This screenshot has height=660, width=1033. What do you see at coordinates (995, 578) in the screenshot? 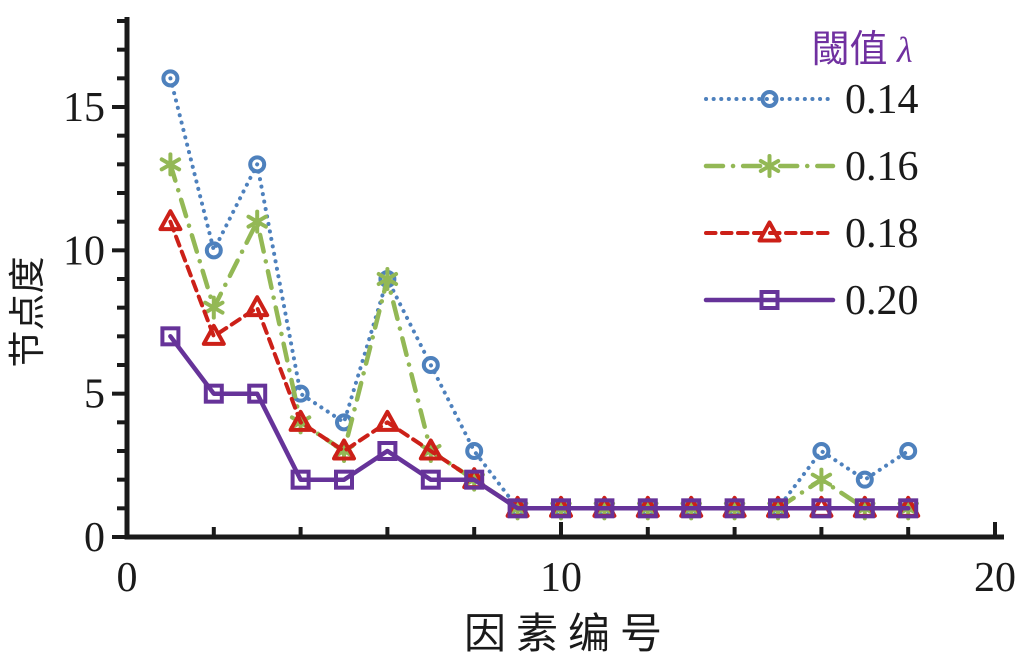
I see `x-tick-label: 20` at bounding box center [995, 578].